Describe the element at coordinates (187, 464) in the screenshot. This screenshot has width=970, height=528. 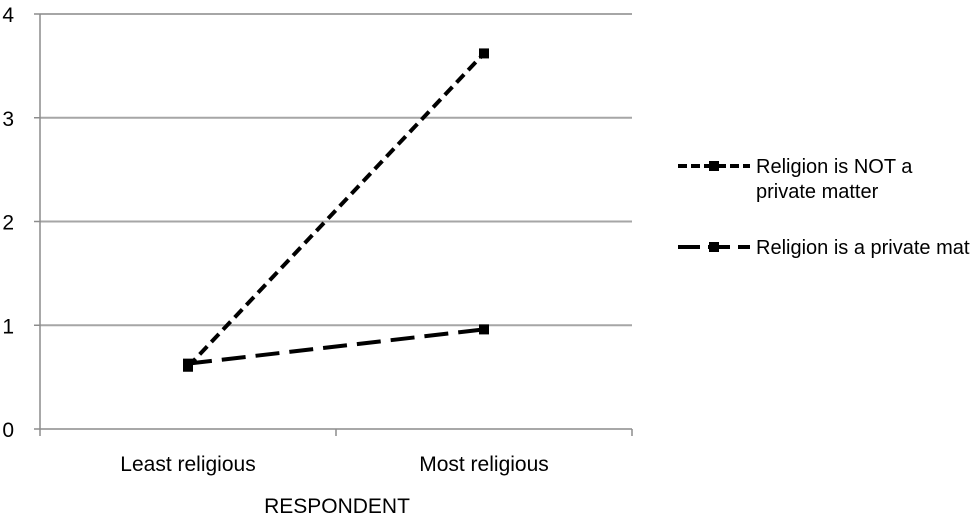
I see `x-tick-label-0: Least religious` at that location.